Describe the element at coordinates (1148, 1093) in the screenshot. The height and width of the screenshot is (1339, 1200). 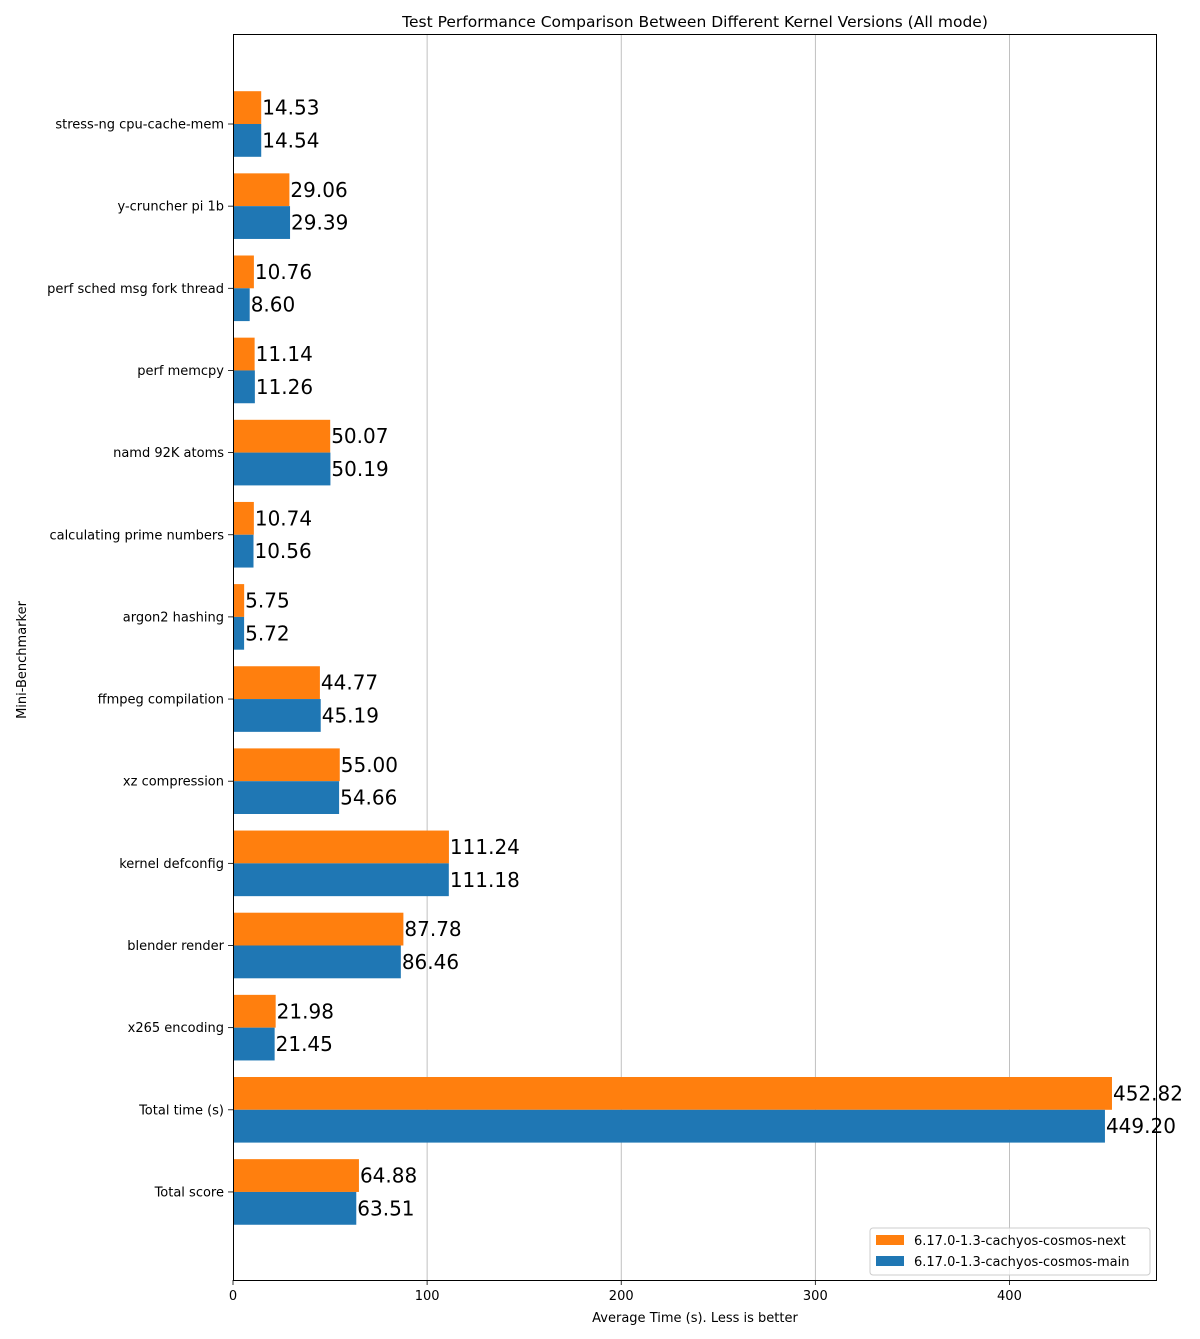
I see `value-label-next: 452.82` at that location.